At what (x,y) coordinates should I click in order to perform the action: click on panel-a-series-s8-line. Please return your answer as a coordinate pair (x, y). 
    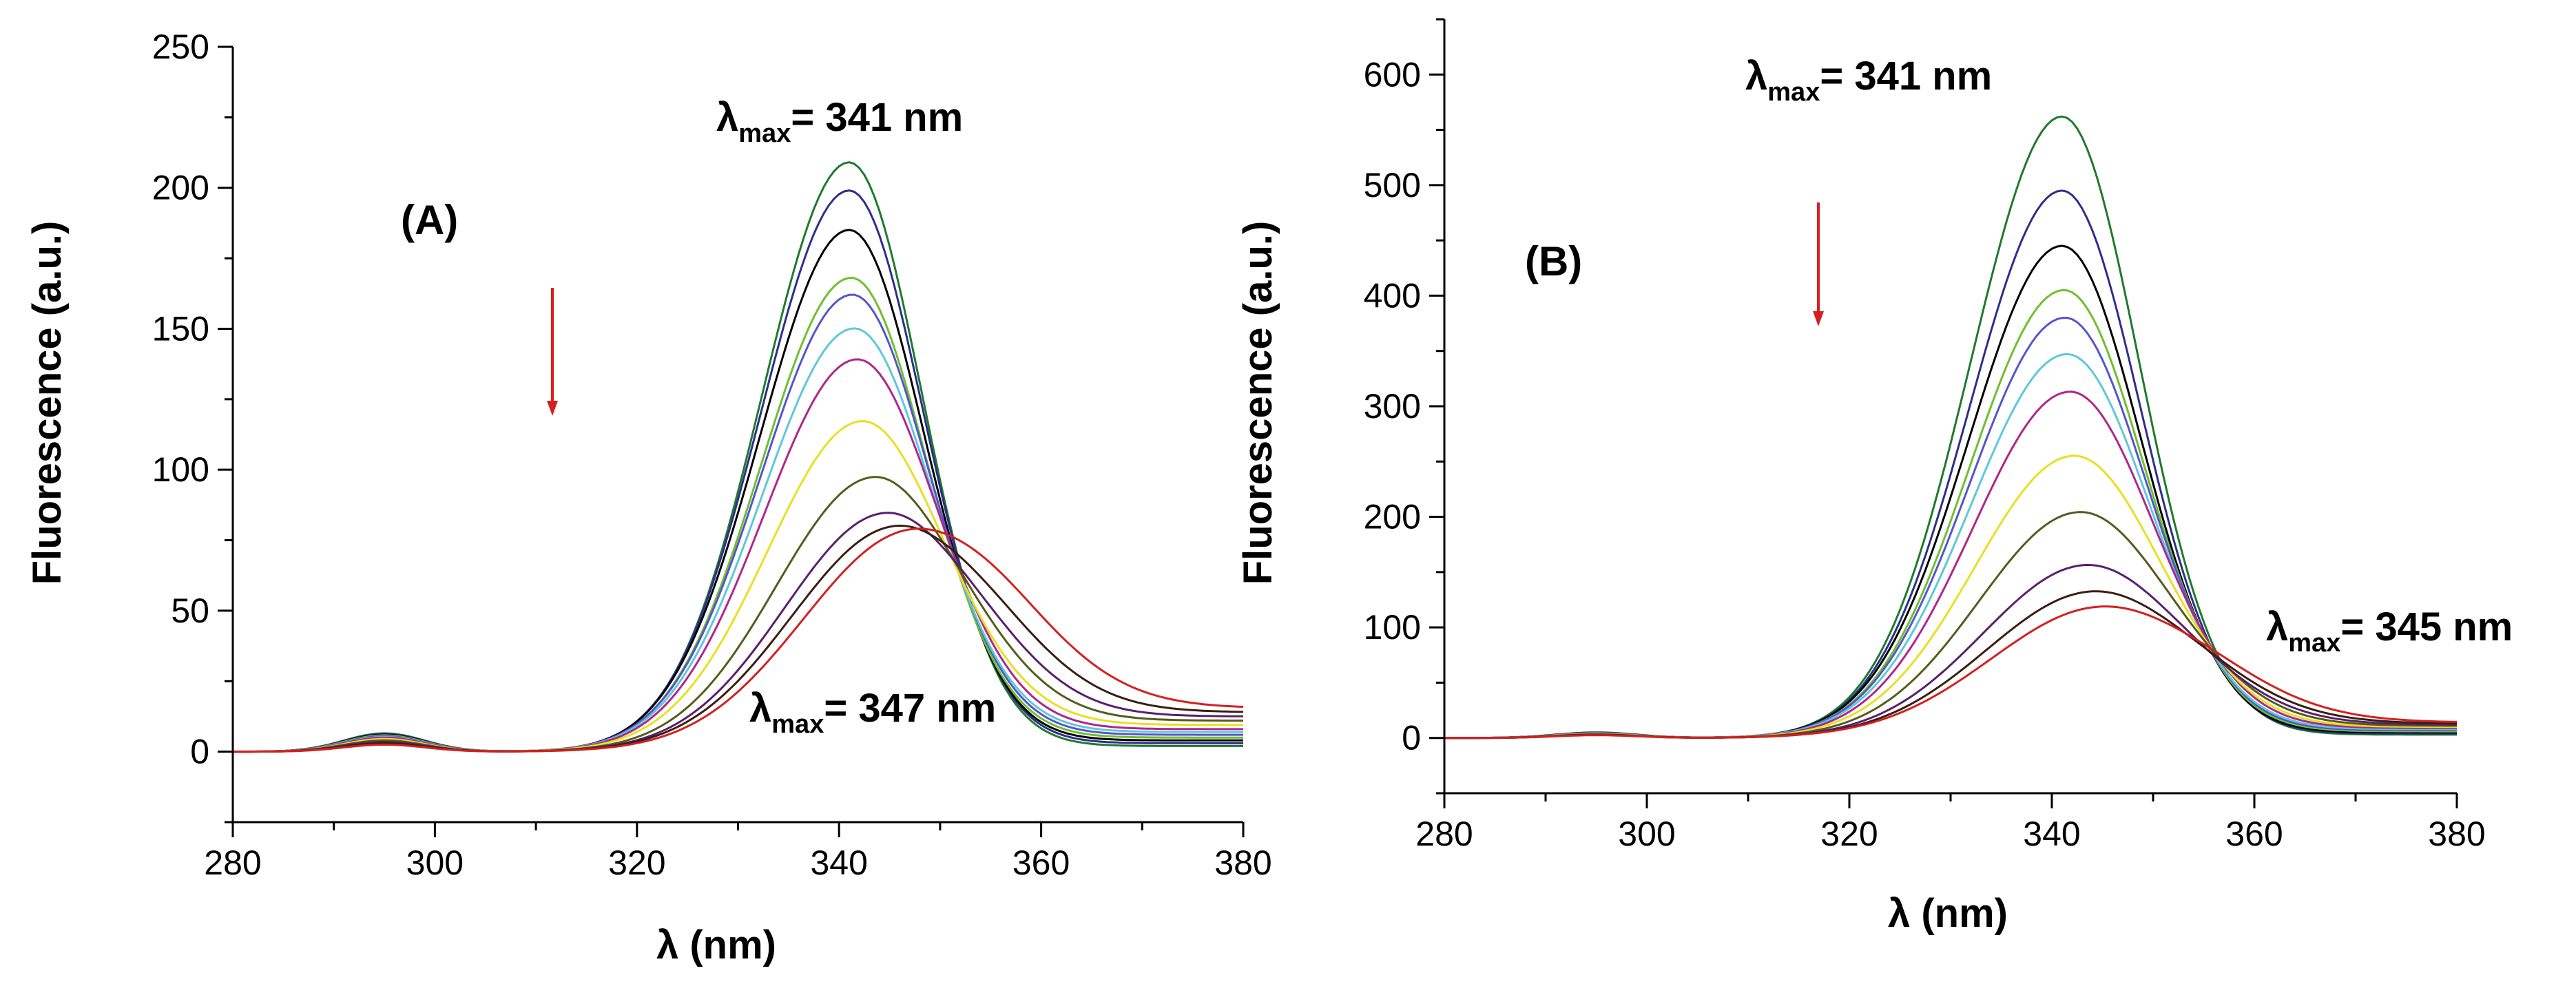
    Looking at the image, I should click on (738, 586).